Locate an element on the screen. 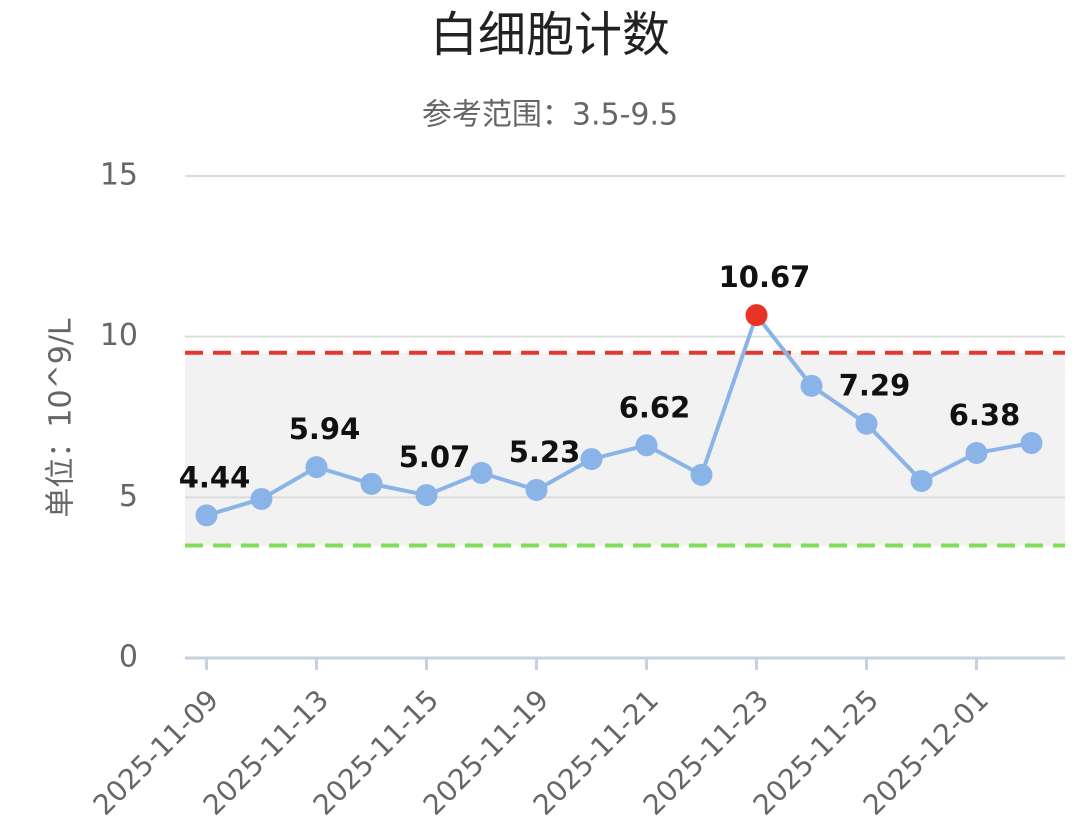 Image resolution: width=1080 pixels, height=834 pixels. y-tick-label: 15 is located at coordinates (119, 175).